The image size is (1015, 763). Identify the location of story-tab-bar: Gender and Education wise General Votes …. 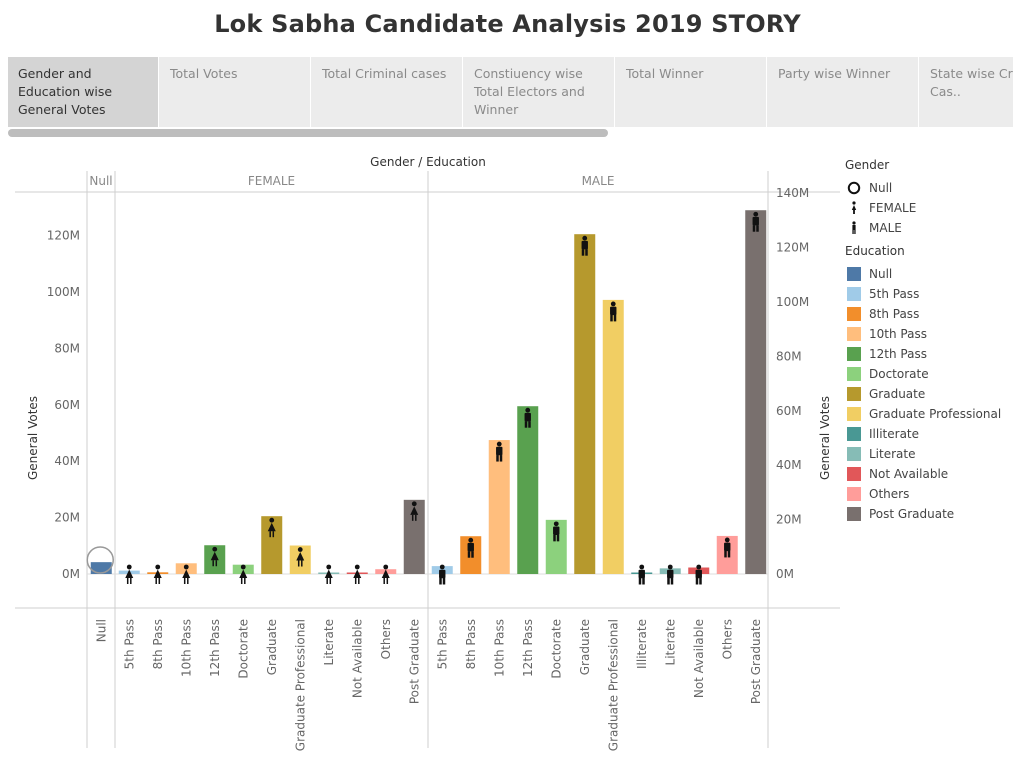
(510, 92).